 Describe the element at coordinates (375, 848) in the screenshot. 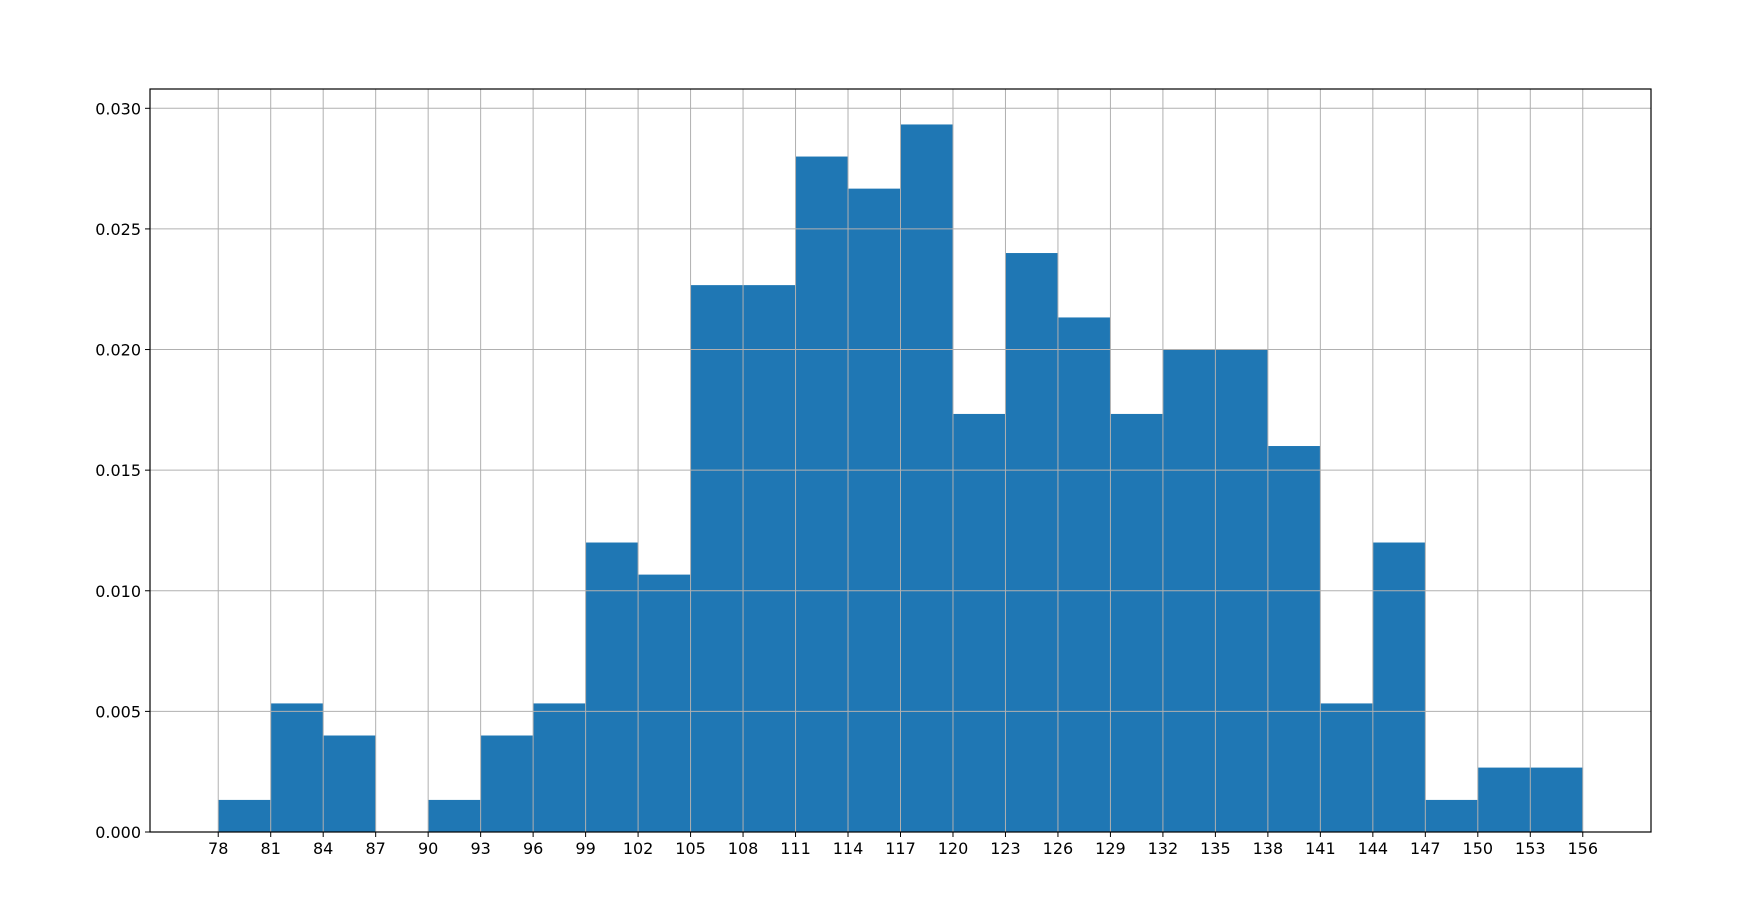

I see `x-tick-label: 87` at that location.